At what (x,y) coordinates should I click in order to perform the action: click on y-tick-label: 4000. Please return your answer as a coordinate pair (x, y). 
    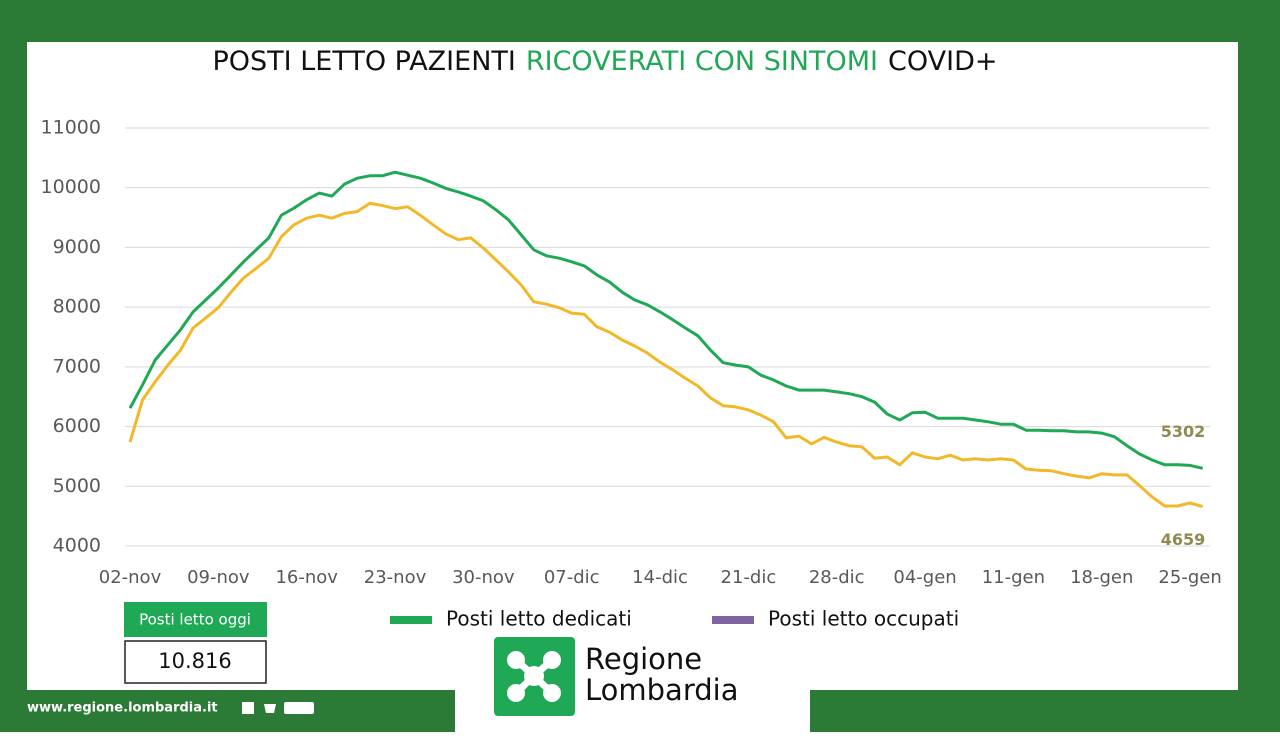
    Looking at the image, I should click on (77, 546).